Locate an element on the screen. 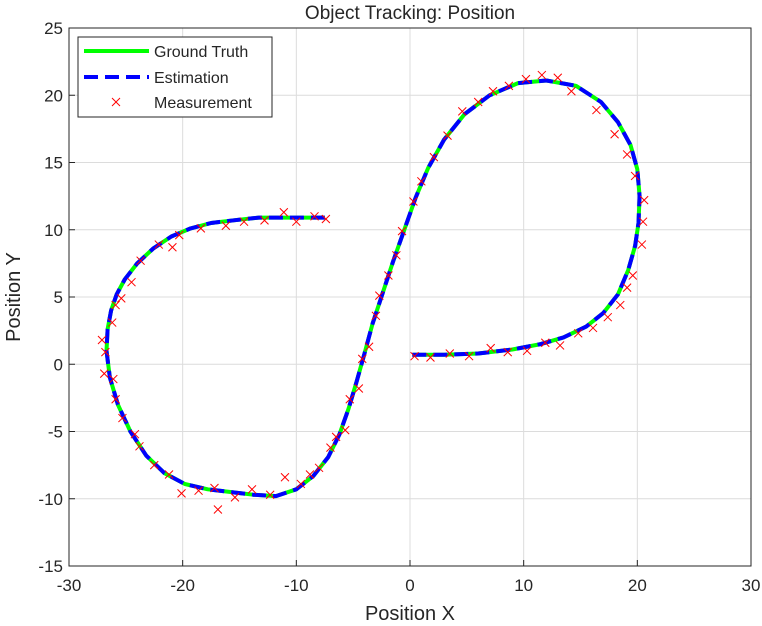  x-tick-label: 10 is located at coordinates (523, 585).